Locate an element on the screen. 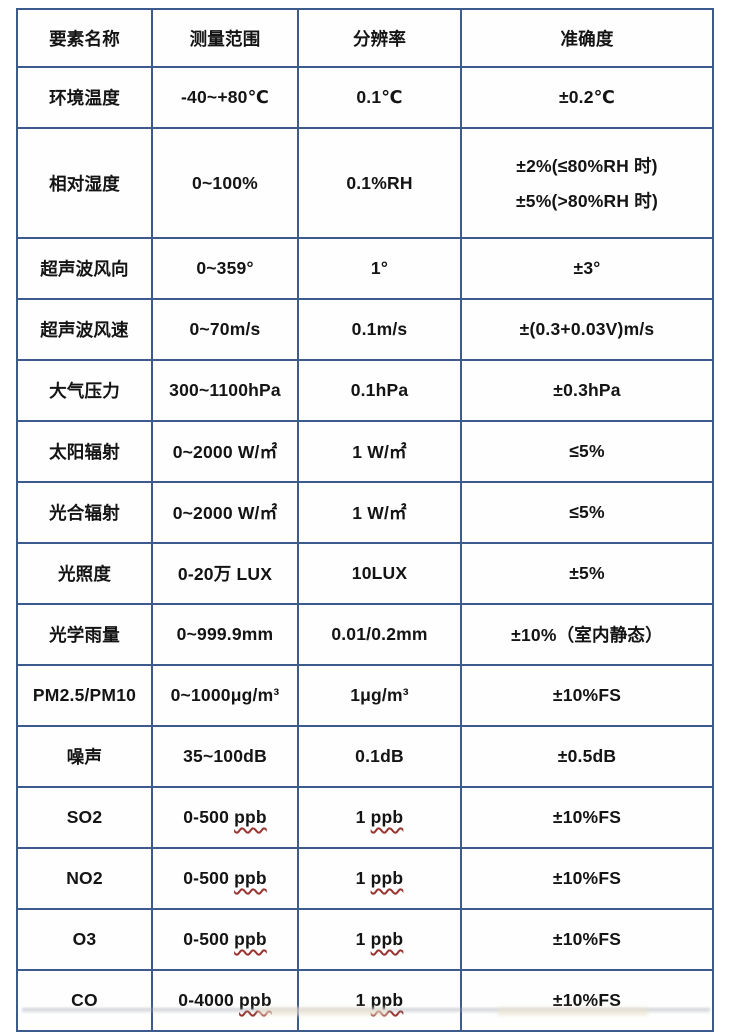 This screenshot has height=1032, width=730. accuracy-cell: ±0.3hPa is located at coordinates (587, 390).